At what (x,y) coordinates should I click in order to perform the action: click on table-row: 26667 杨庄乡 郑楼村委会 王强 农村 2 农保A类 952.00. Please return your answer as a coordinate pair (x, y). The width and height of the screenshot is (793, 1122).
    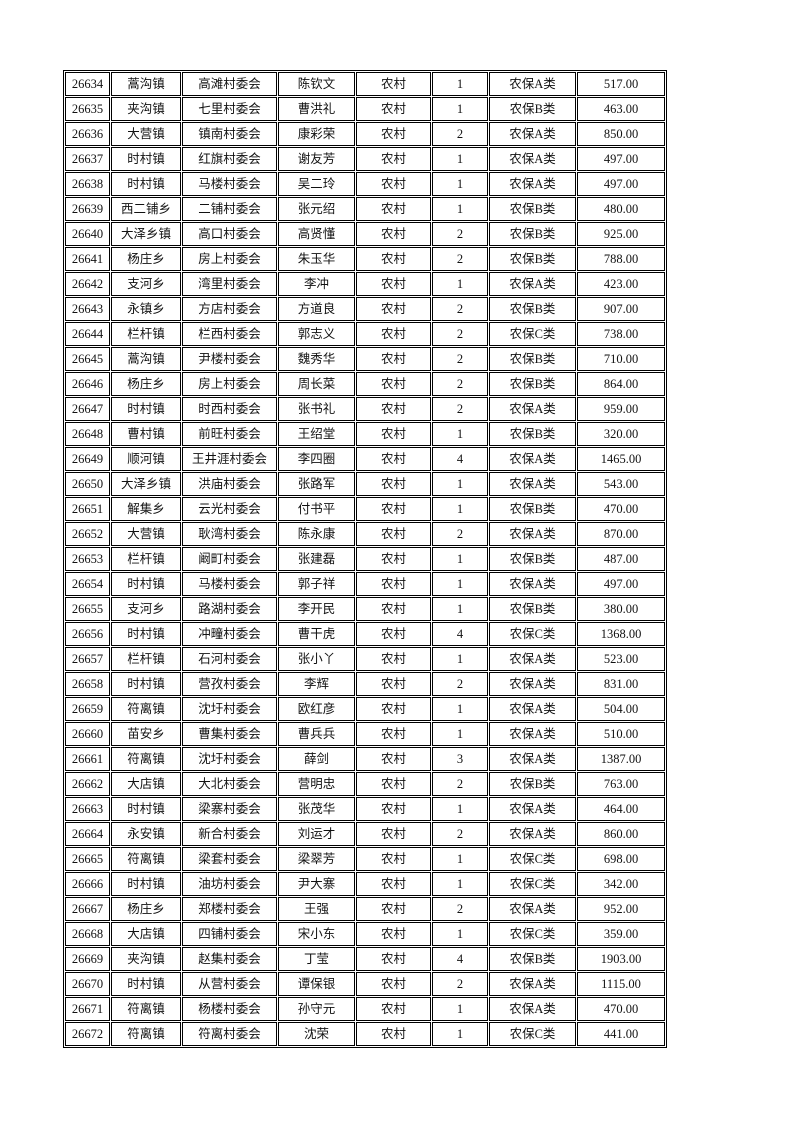
    Looking at the image, I should click on (365, 909).